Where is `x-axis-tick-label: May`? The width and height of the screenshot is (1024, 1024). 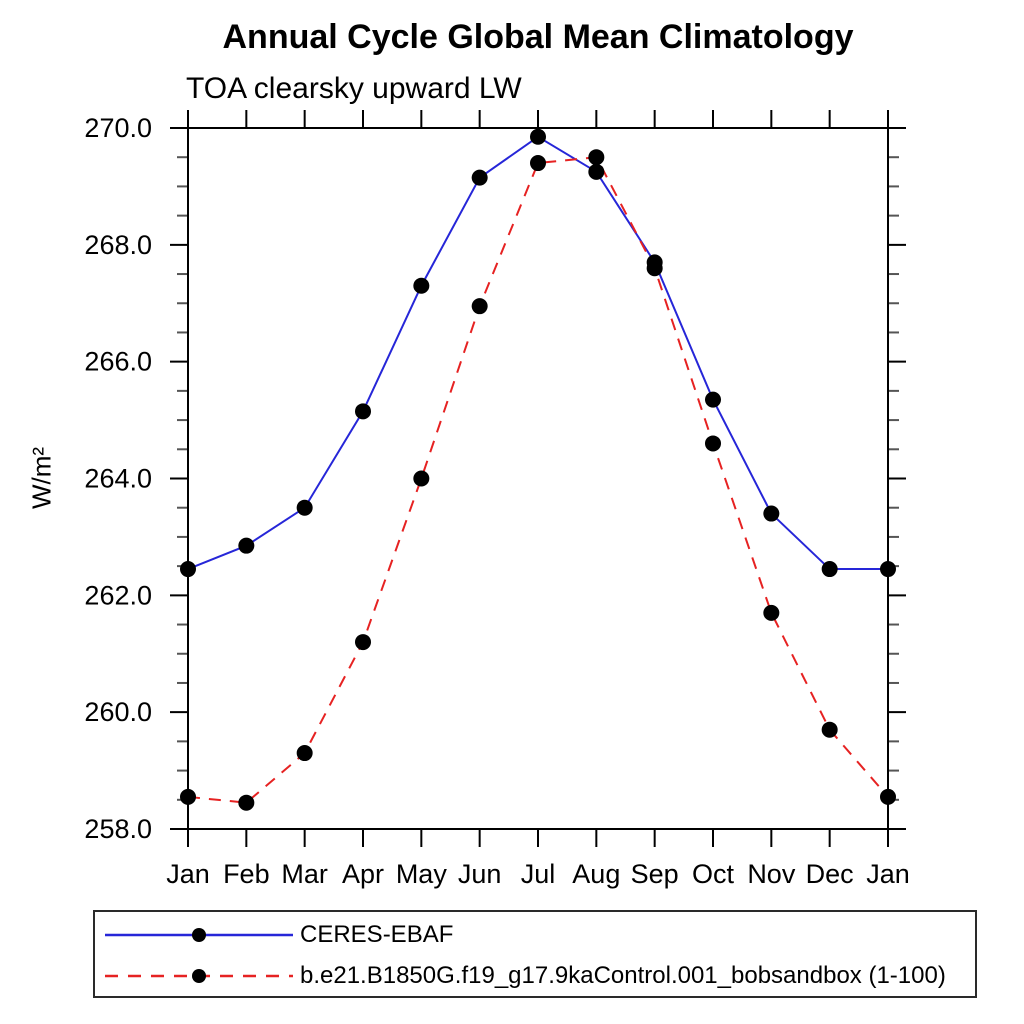 x-axis-tick-label: May is located at coordinates (422, 874).